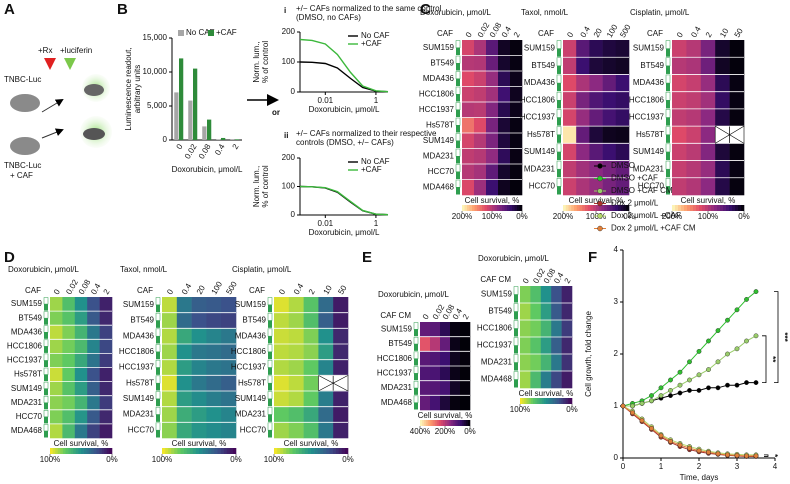 This screenshot has width=790, height=484. What do you see at coordinates (649, 168) in the screenshot?
I see `row-label: MDA231` at bounding box center [649, 168].